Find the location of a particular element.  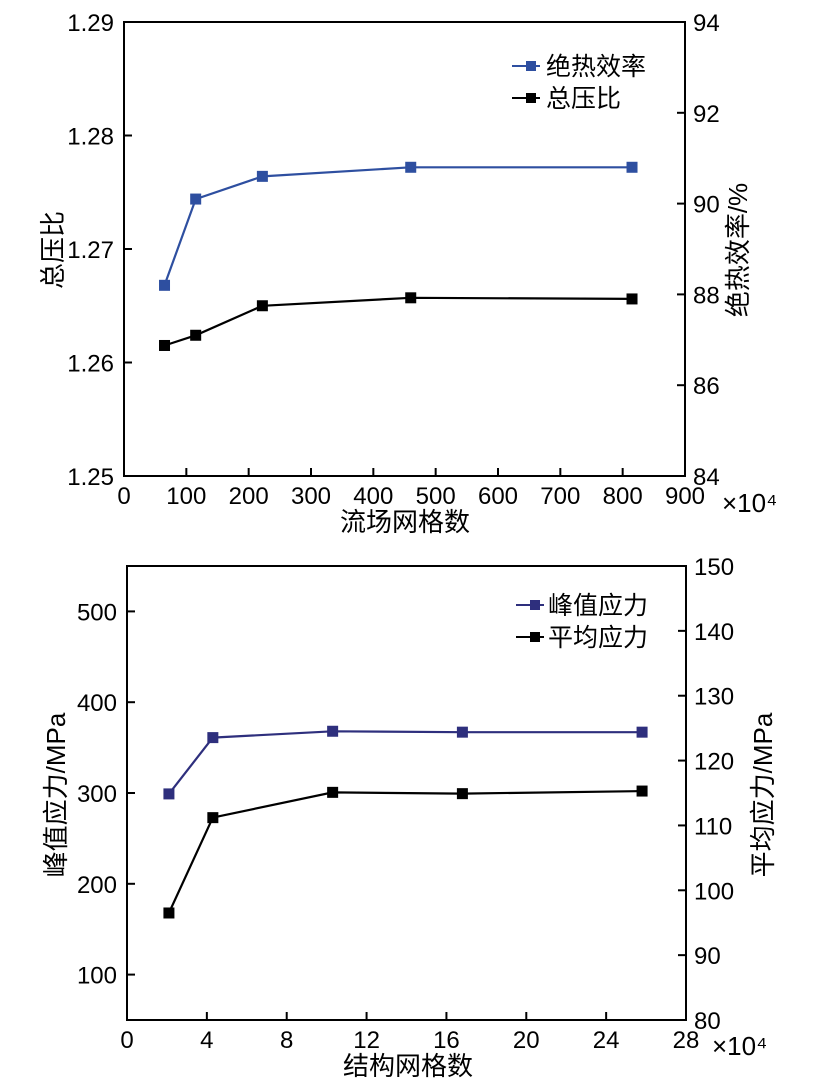

x-axis-label: 流场网格数 is located at coordinates (405, 522).